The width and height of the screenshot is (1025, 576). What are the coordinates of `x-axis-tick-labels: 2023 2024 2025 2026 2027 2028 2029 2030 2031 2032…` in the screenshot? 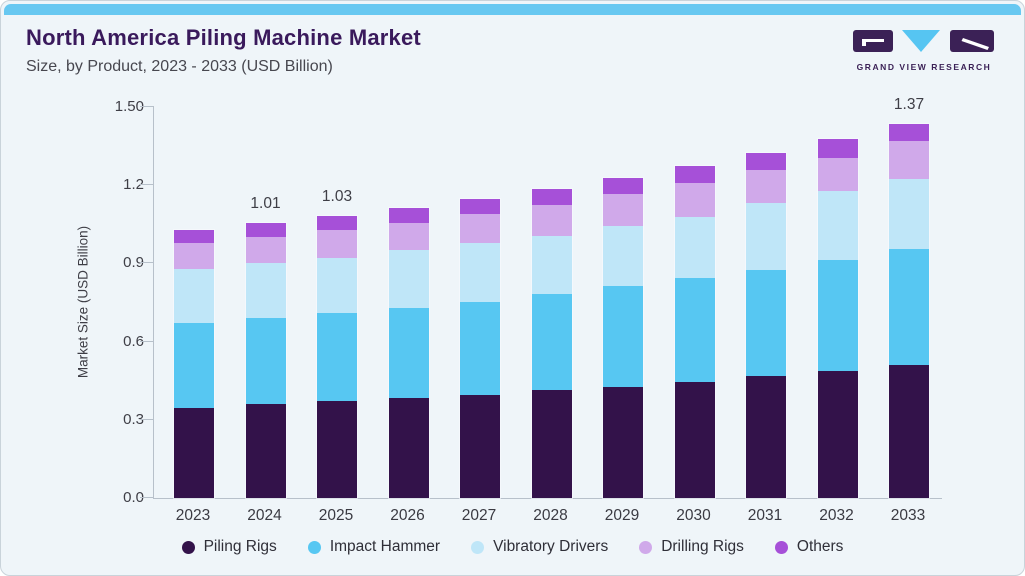 It's located at (547, 517).